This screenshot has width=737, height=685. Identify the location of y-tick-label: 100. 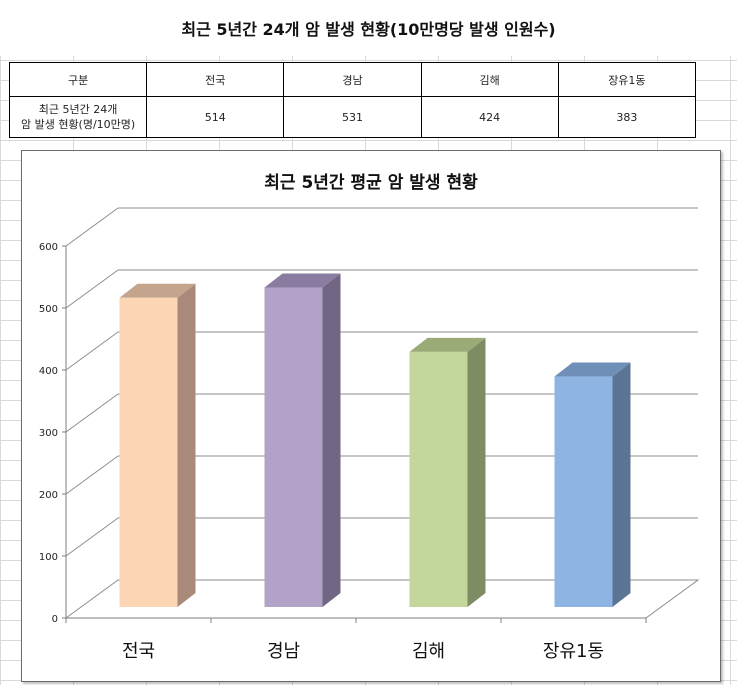
(48, 557).